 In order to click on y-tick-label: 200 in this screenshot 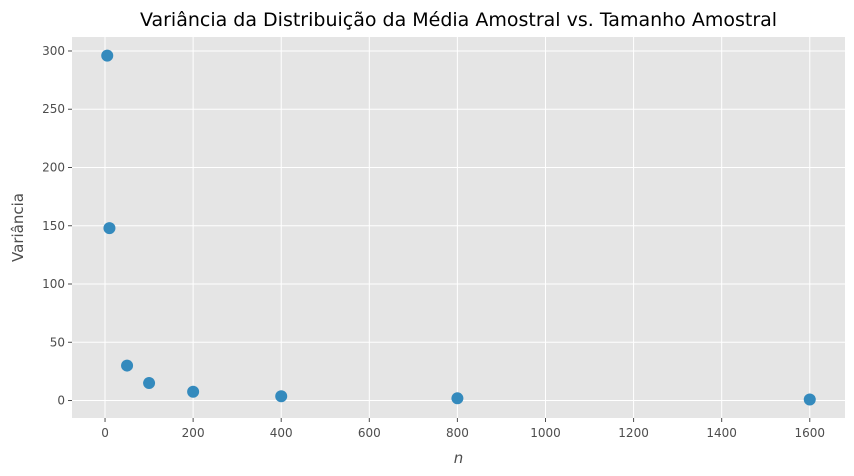, I will do `click(53, 167)`.